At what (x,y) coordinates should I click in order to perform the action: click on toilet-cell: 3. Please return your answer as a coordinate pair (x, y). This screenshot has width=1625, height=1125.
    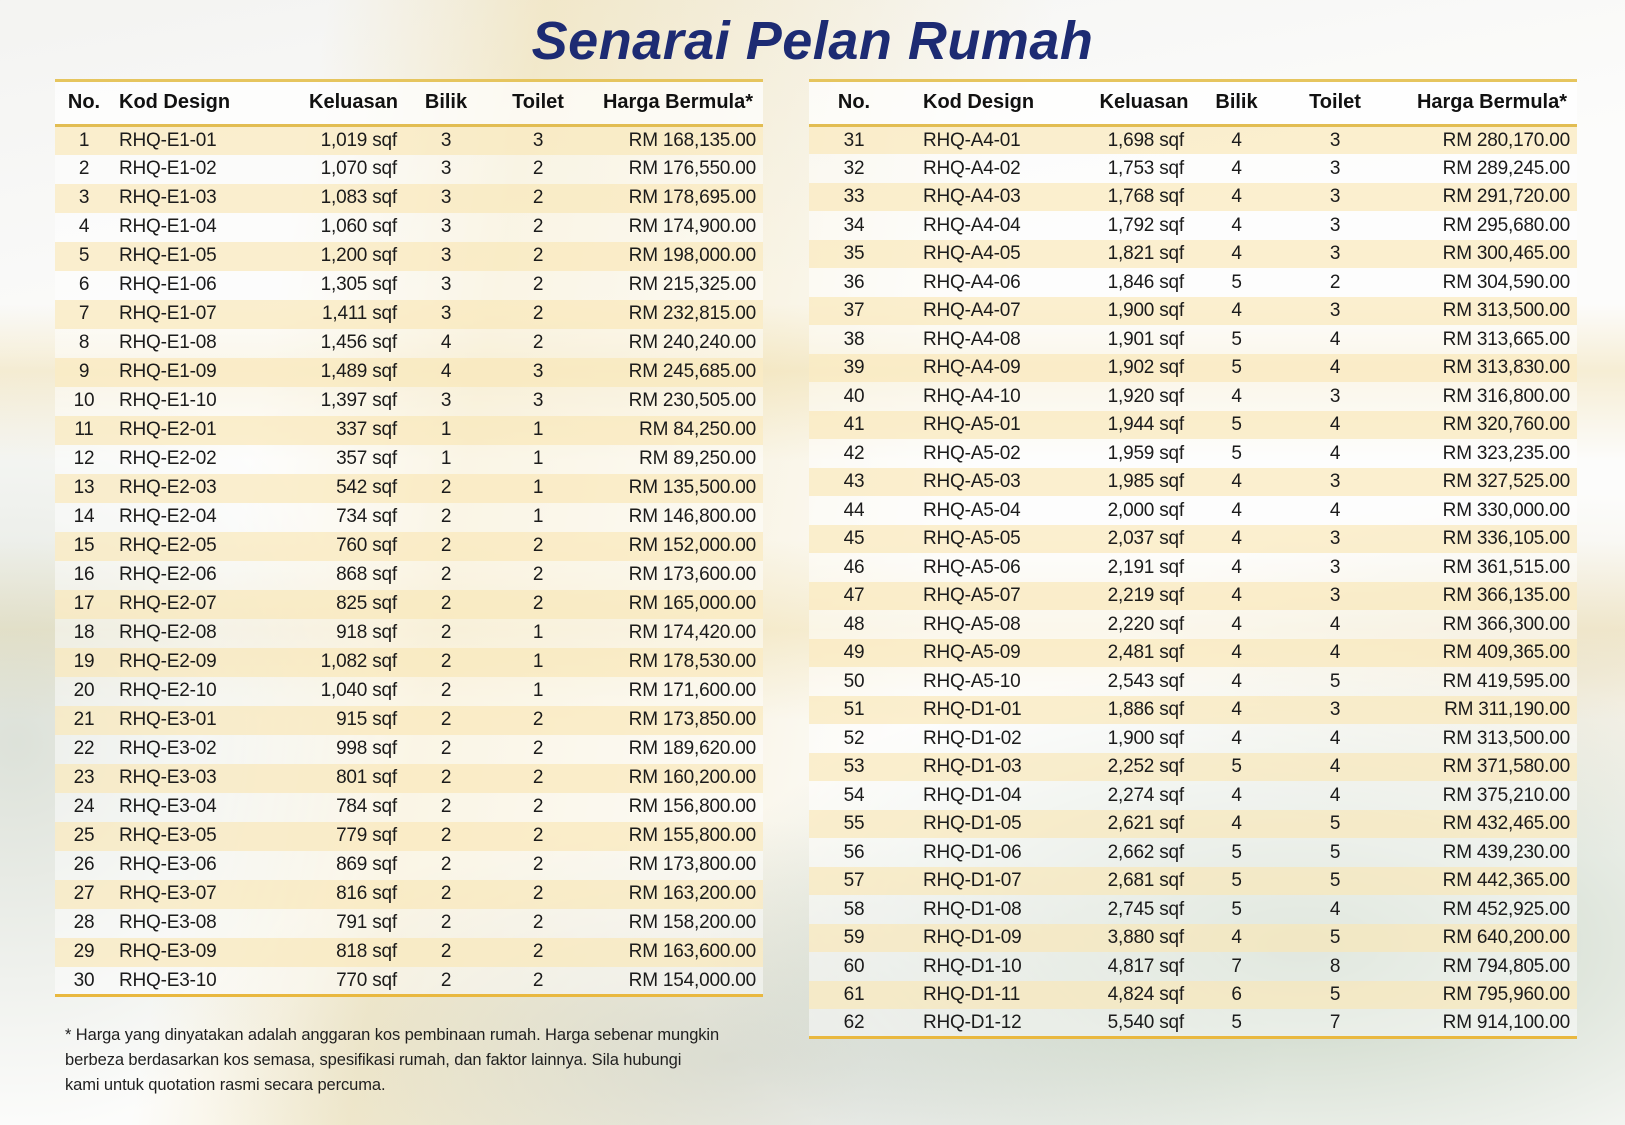
    Looking at the image, I should click on (1335, 482).